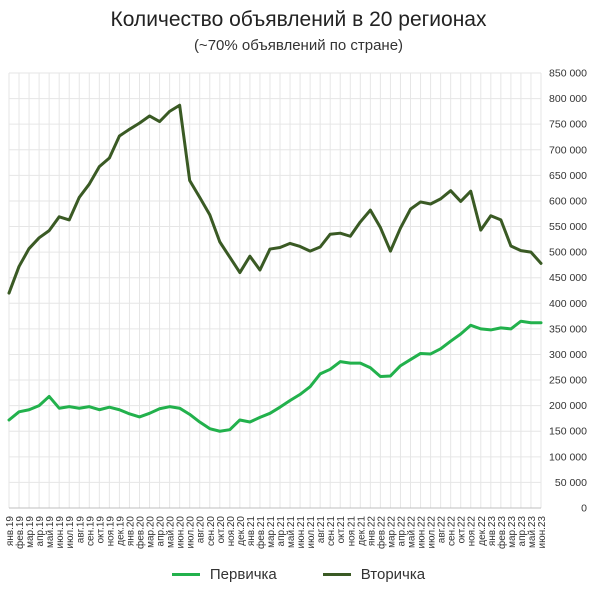 This screenshot has width=597, height=597. I want to click on x-tick-label: май.22, so click(412, 532).